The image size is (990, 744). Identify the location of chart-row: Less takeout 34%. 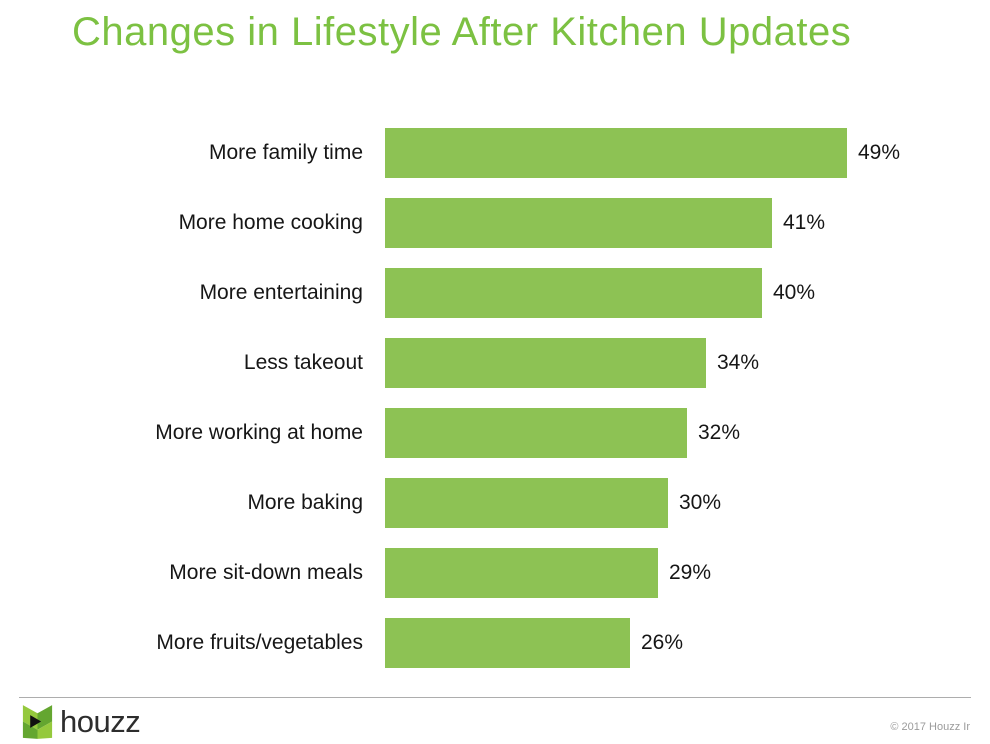
(495, 363).